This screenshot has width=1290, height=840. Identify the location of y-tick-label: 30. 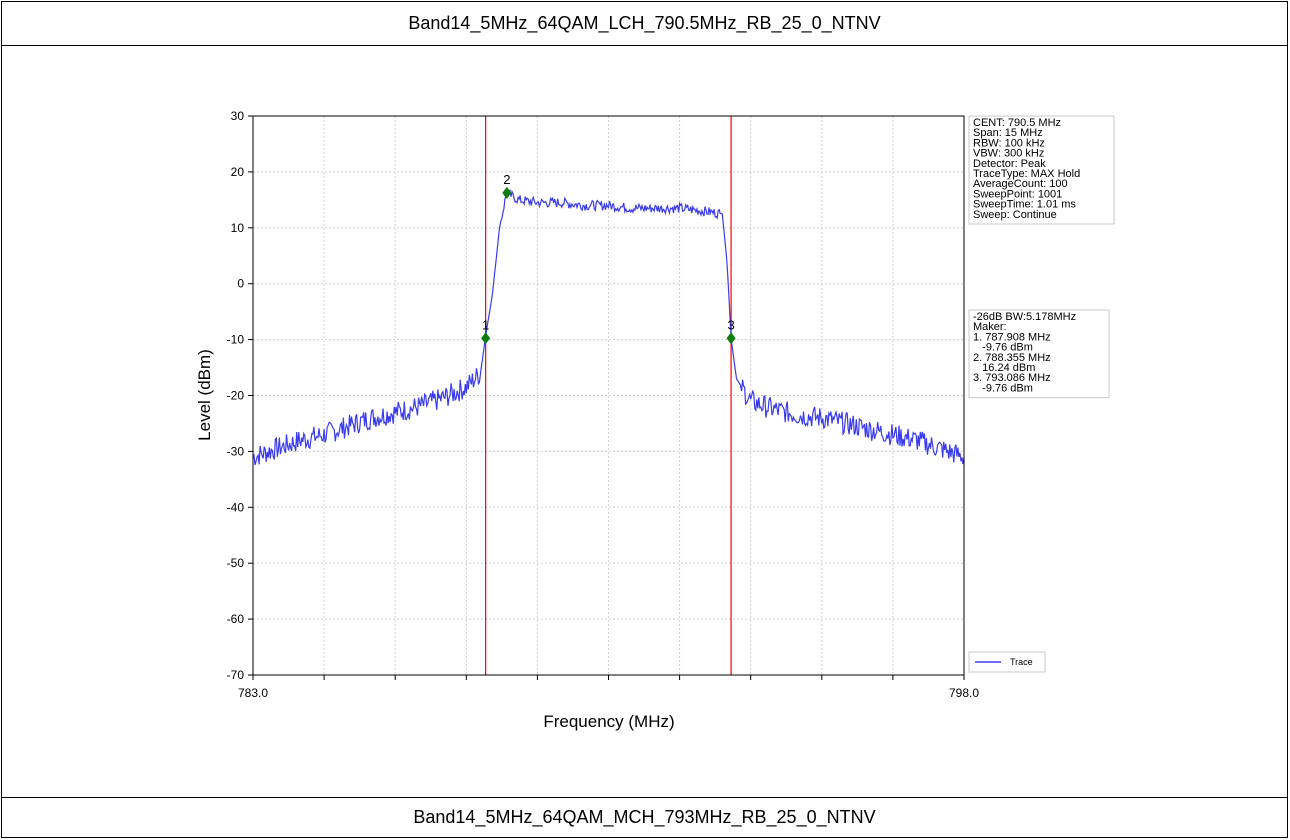
(238, 116).